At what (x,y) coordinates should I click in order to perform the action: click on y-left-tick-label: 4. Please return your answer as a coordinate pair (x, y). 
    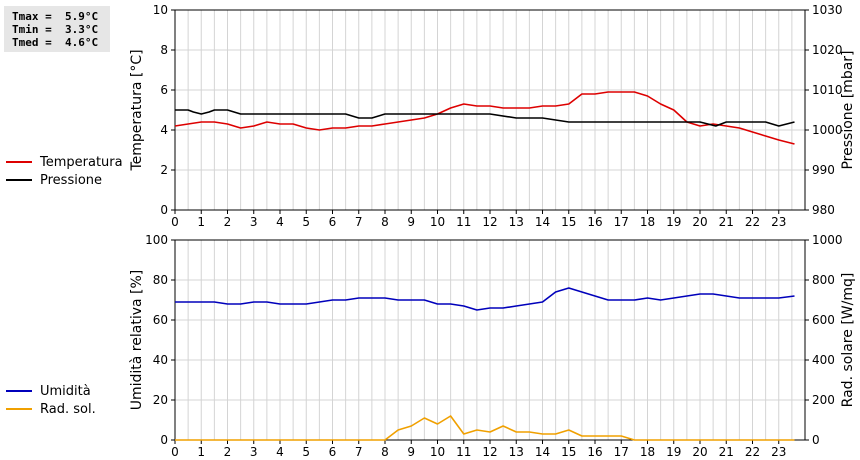
    Looking at the image, I should click on (164, 130).